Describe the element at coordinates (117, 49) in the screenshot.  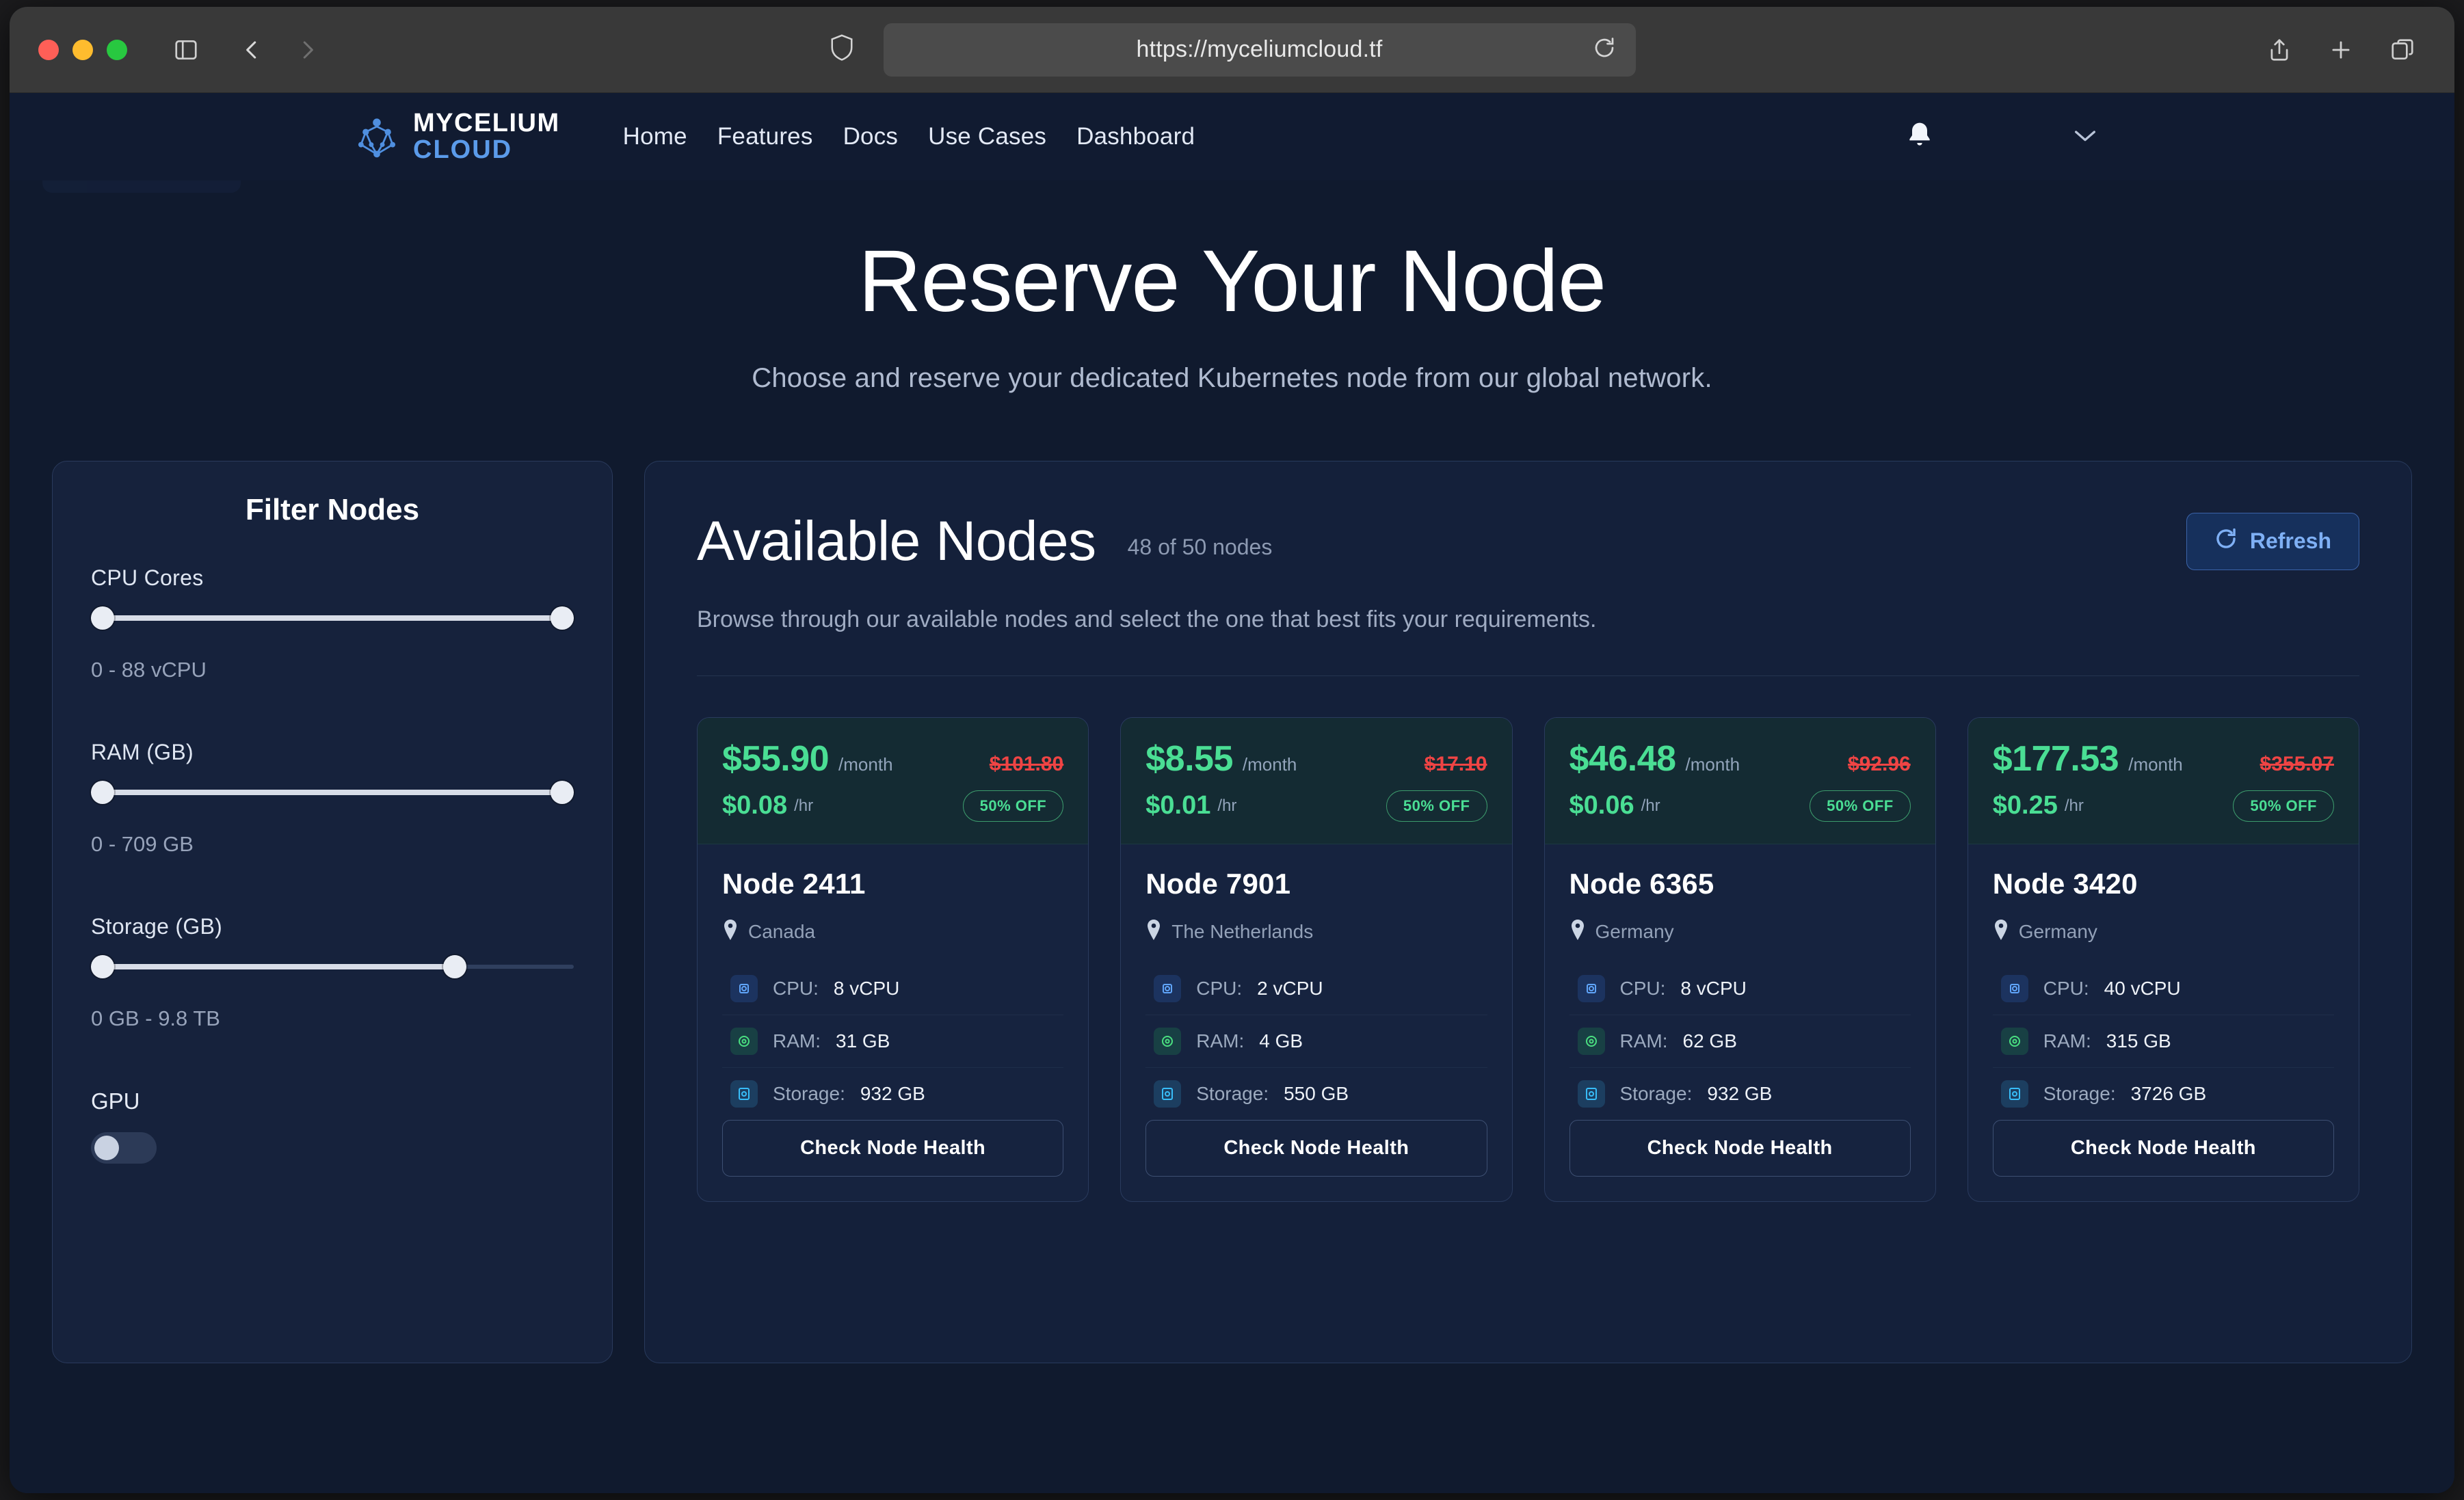
I see `maximize-window-button` at that location.